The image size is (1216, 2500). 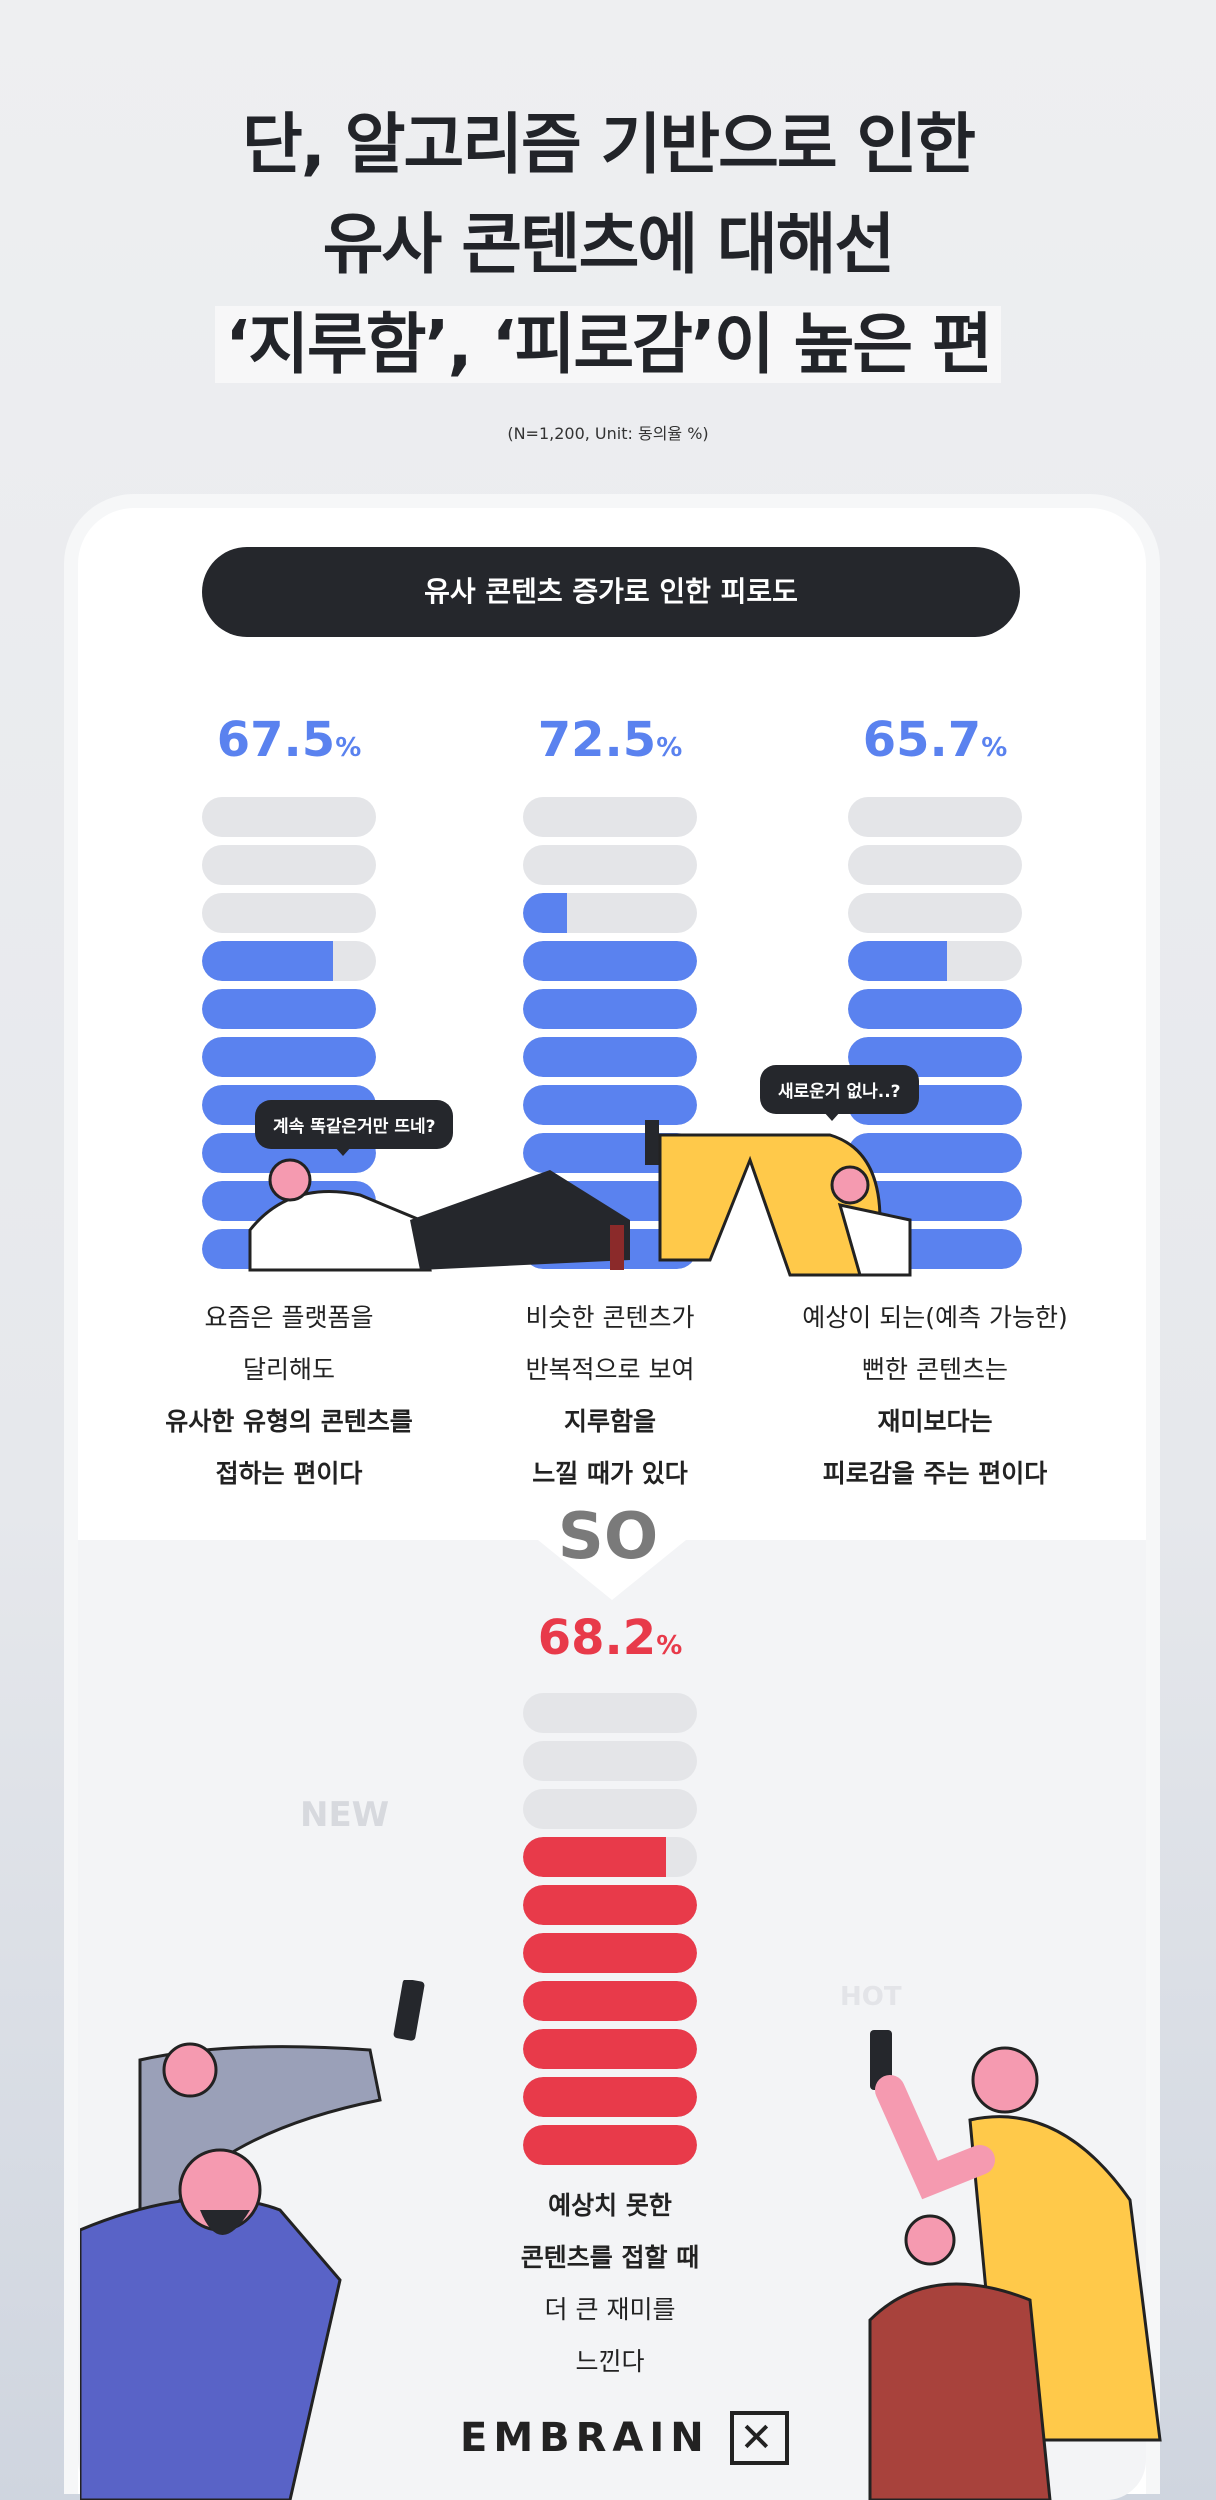 What do you see at coordinates (597, 1638) in the screenshot?
I see `value-number: 68.2` at bounding box center [597, 1638].